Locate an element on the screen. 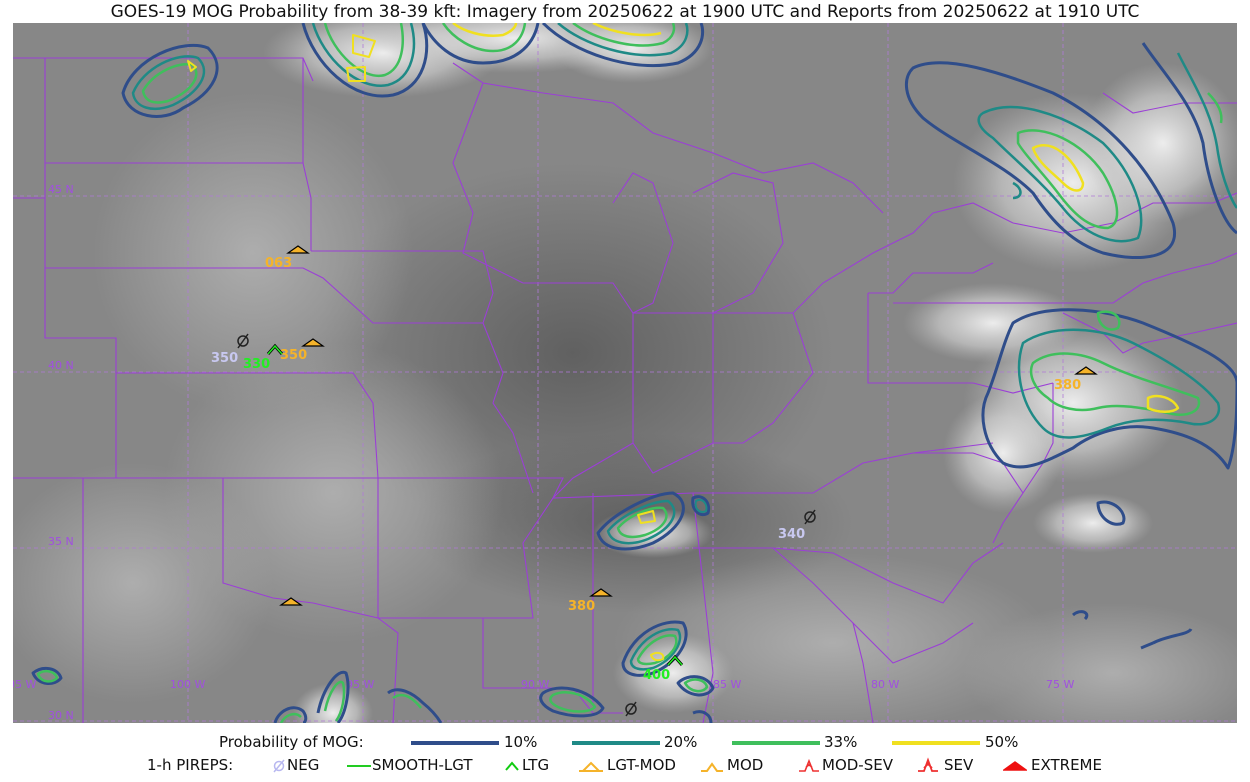  pirep-lgt-mod-3: 380 is located at coordinates (590, 601).